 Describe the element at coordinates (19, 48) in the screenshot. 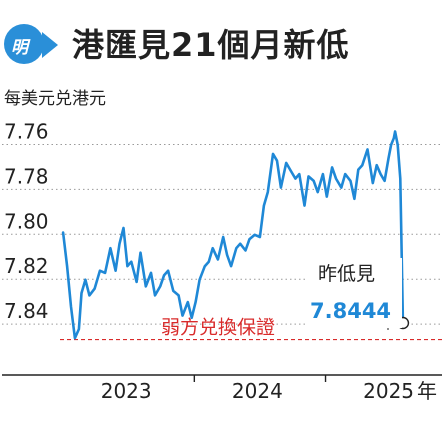

I see `logo-text: 明` at that location.